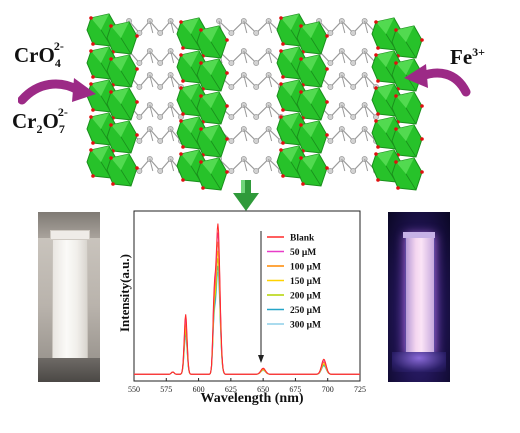 This screenshot has width=520, height=433. I want to click on x-tick-label: 575, so click(166, 389).